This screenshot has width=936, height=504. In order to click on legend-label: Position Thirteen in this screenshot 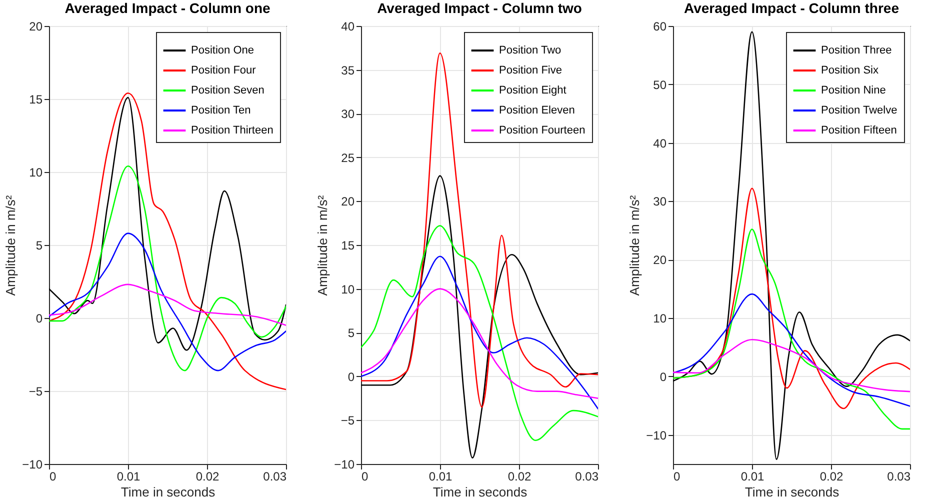, I will do `click(232, 130)`.